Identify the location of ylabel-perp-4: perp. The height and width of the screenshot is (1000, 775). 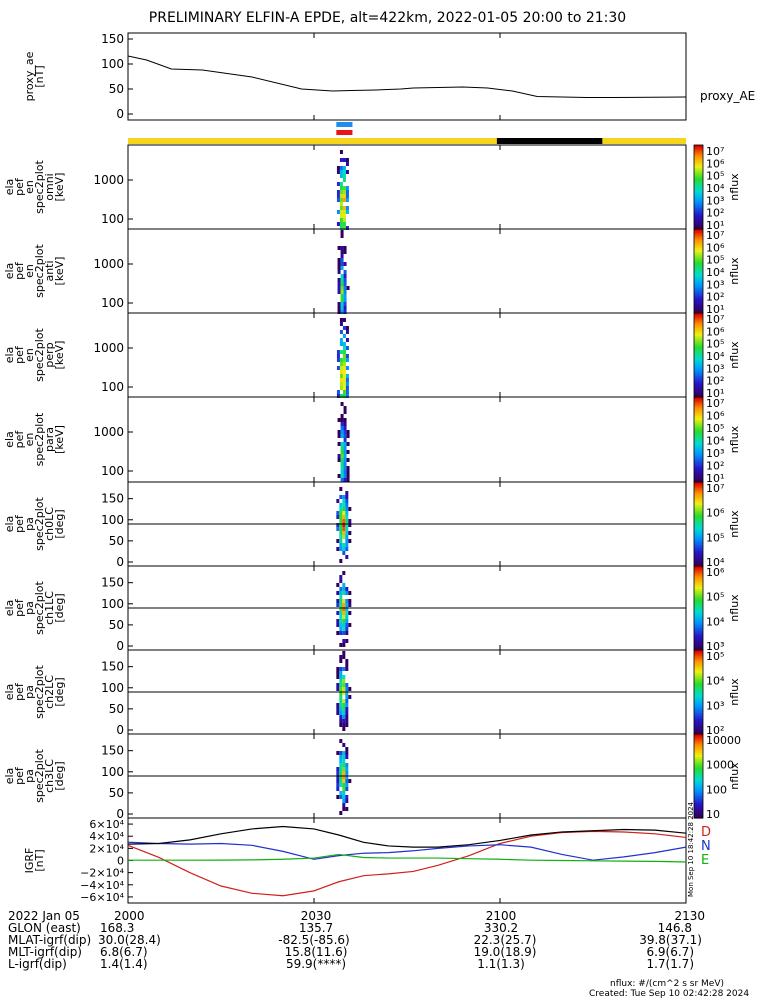
(49, 354).